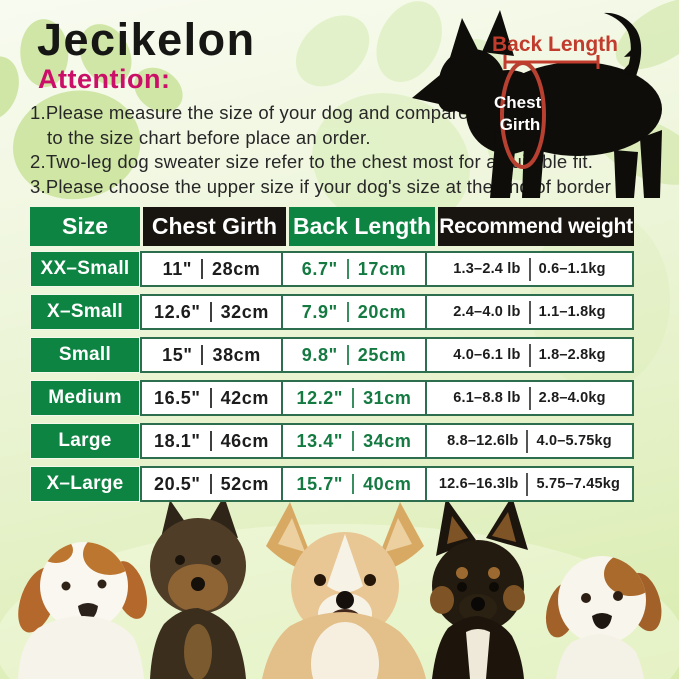 Image resolution: width=679 pixels, height=679 pixels. Describe the element at coordinates (244, 440) in the screenshot. I see `chest-centimeters: 46cm` at that location.